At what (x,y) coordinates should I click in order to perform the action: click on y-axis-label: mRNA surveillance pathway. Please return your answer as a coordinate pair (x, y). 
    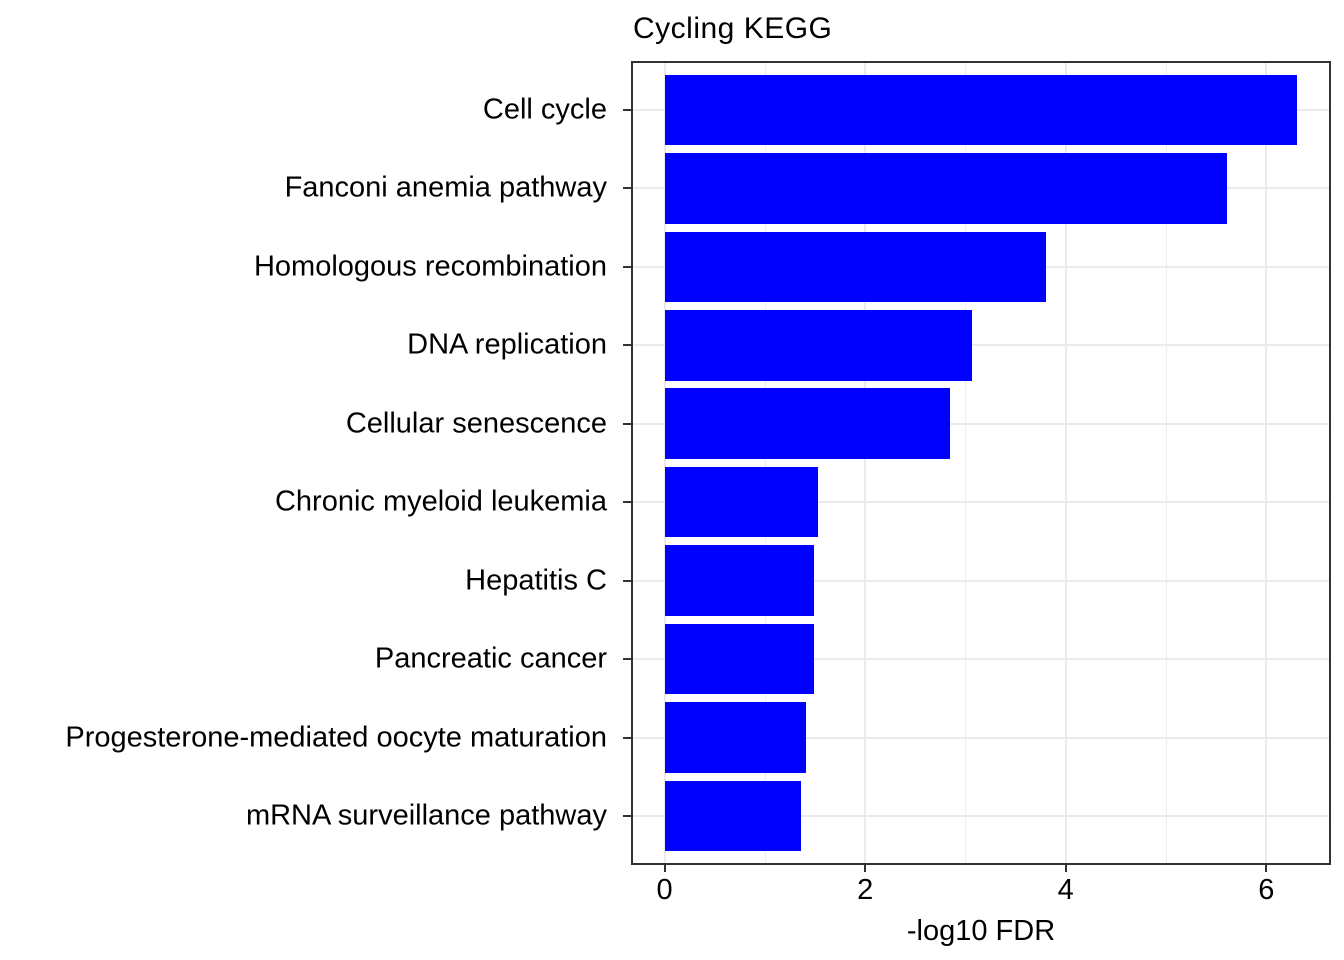
    Looking at the image, I should click on (426, 815).